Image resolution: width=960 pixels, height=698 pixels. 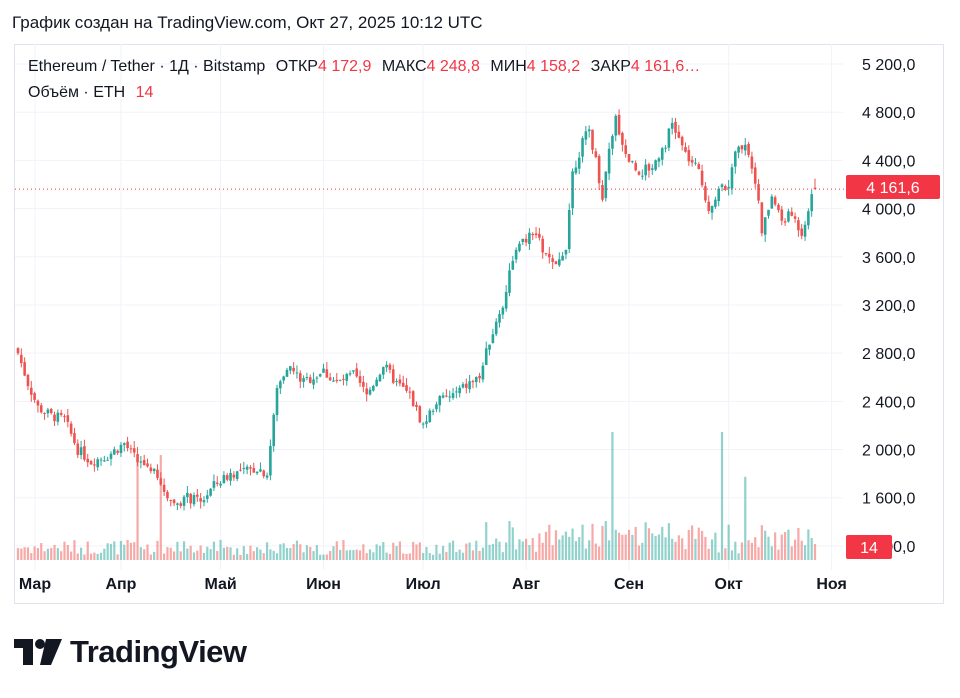 What do you see at coordinates (147, 66) in the screenshot?
I see `symbol-label: Ethereum / Tether · 1Д · Bitstamp` at bounding box center [147, 66].